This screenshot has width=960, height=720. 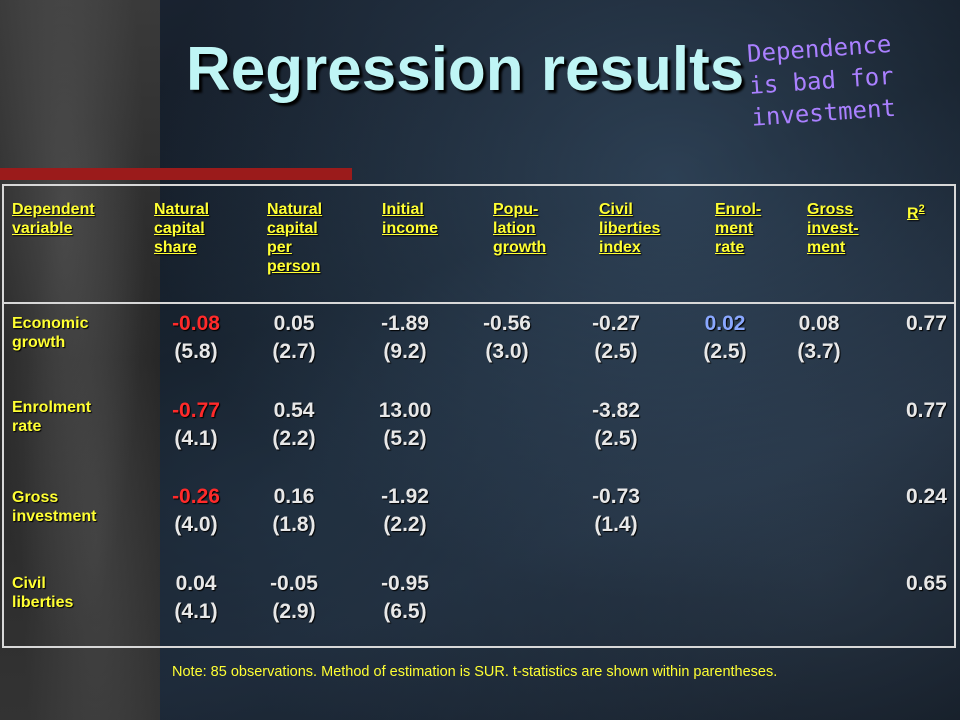 I want to click on r-squared-value: 0.77, so click(x=926, y=410).